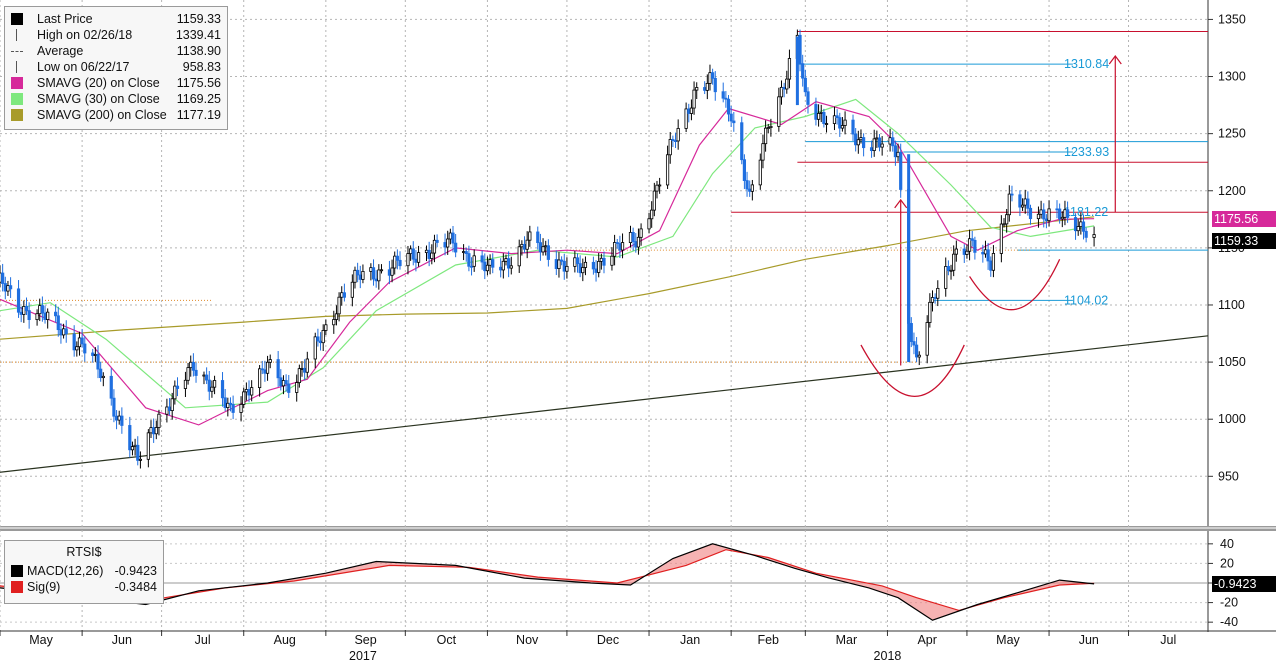  What do you see at coordinates (1232, 419) in the screenshot?
I see `price-tick-label: 1000` at bounding box center [1232, 419].